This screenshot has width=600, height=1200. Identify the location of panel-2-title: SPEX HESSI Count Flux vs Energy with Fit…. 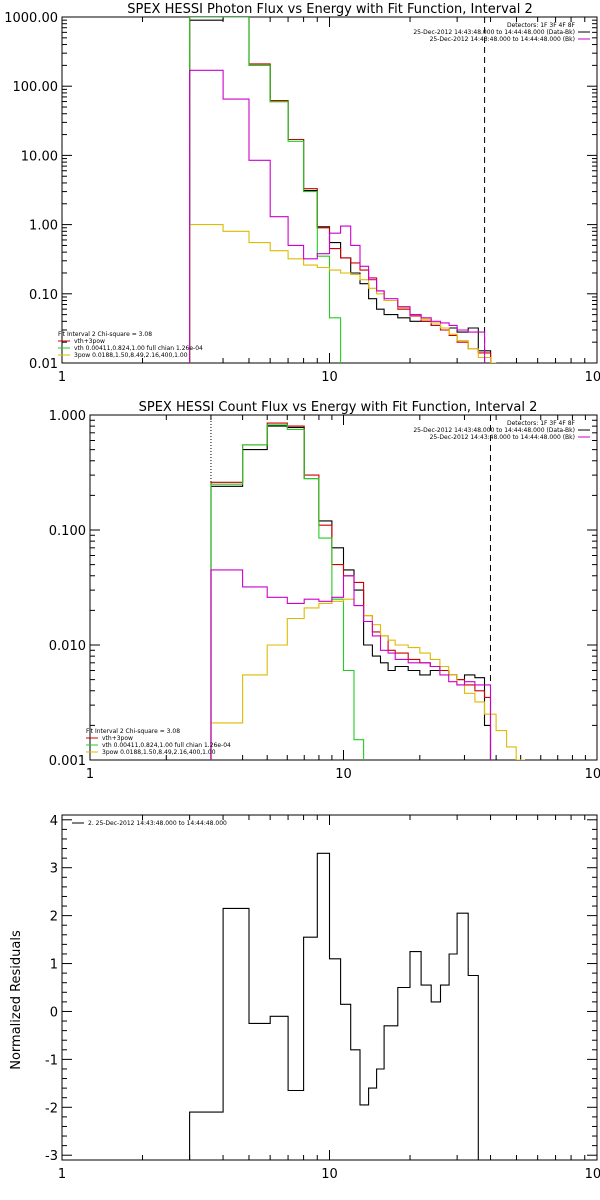
(338, 407).